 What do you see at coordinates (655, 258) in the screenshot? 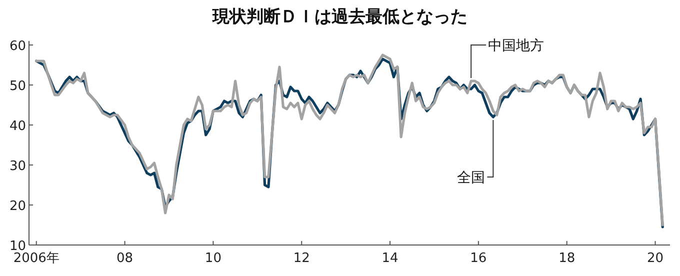
I see `x-tick-label: 20` at bounding box center [655, 258].